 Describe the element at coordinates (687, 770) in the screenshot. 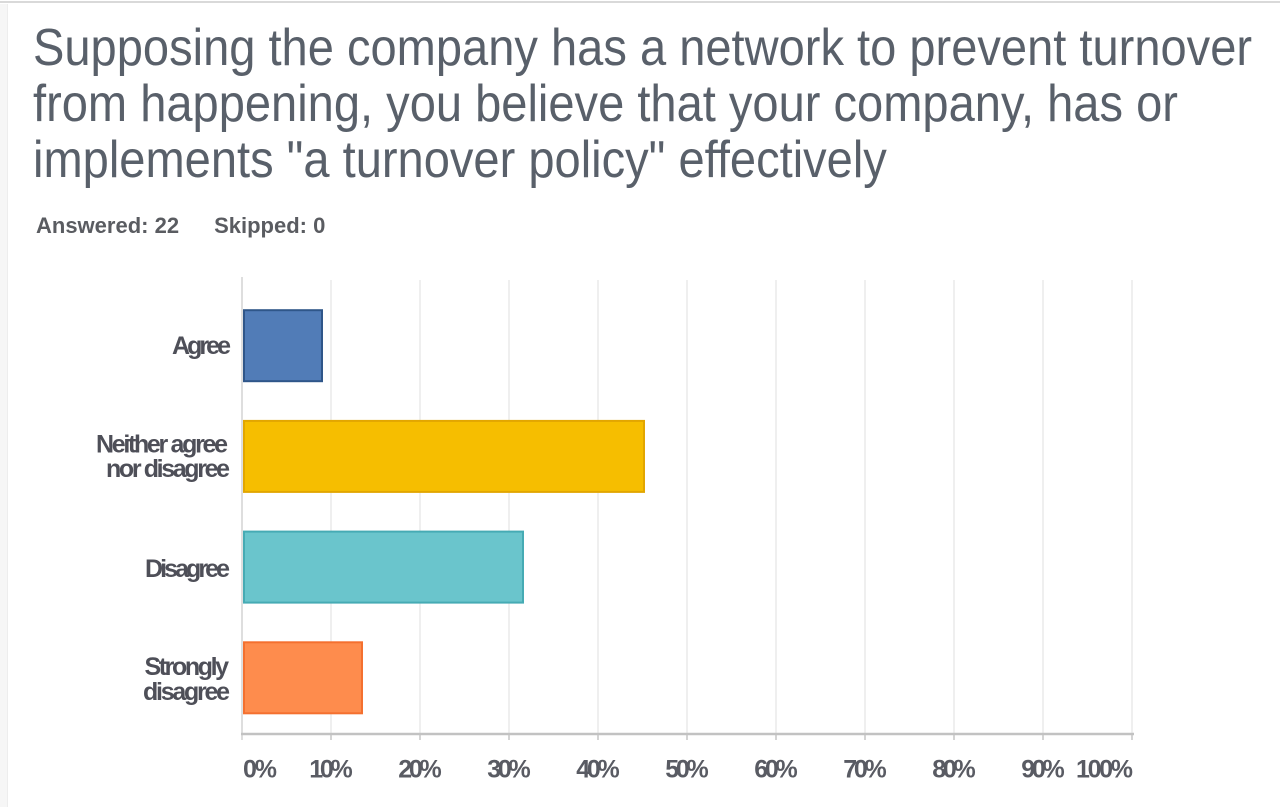

I see `svg-text: 50%` at that location.